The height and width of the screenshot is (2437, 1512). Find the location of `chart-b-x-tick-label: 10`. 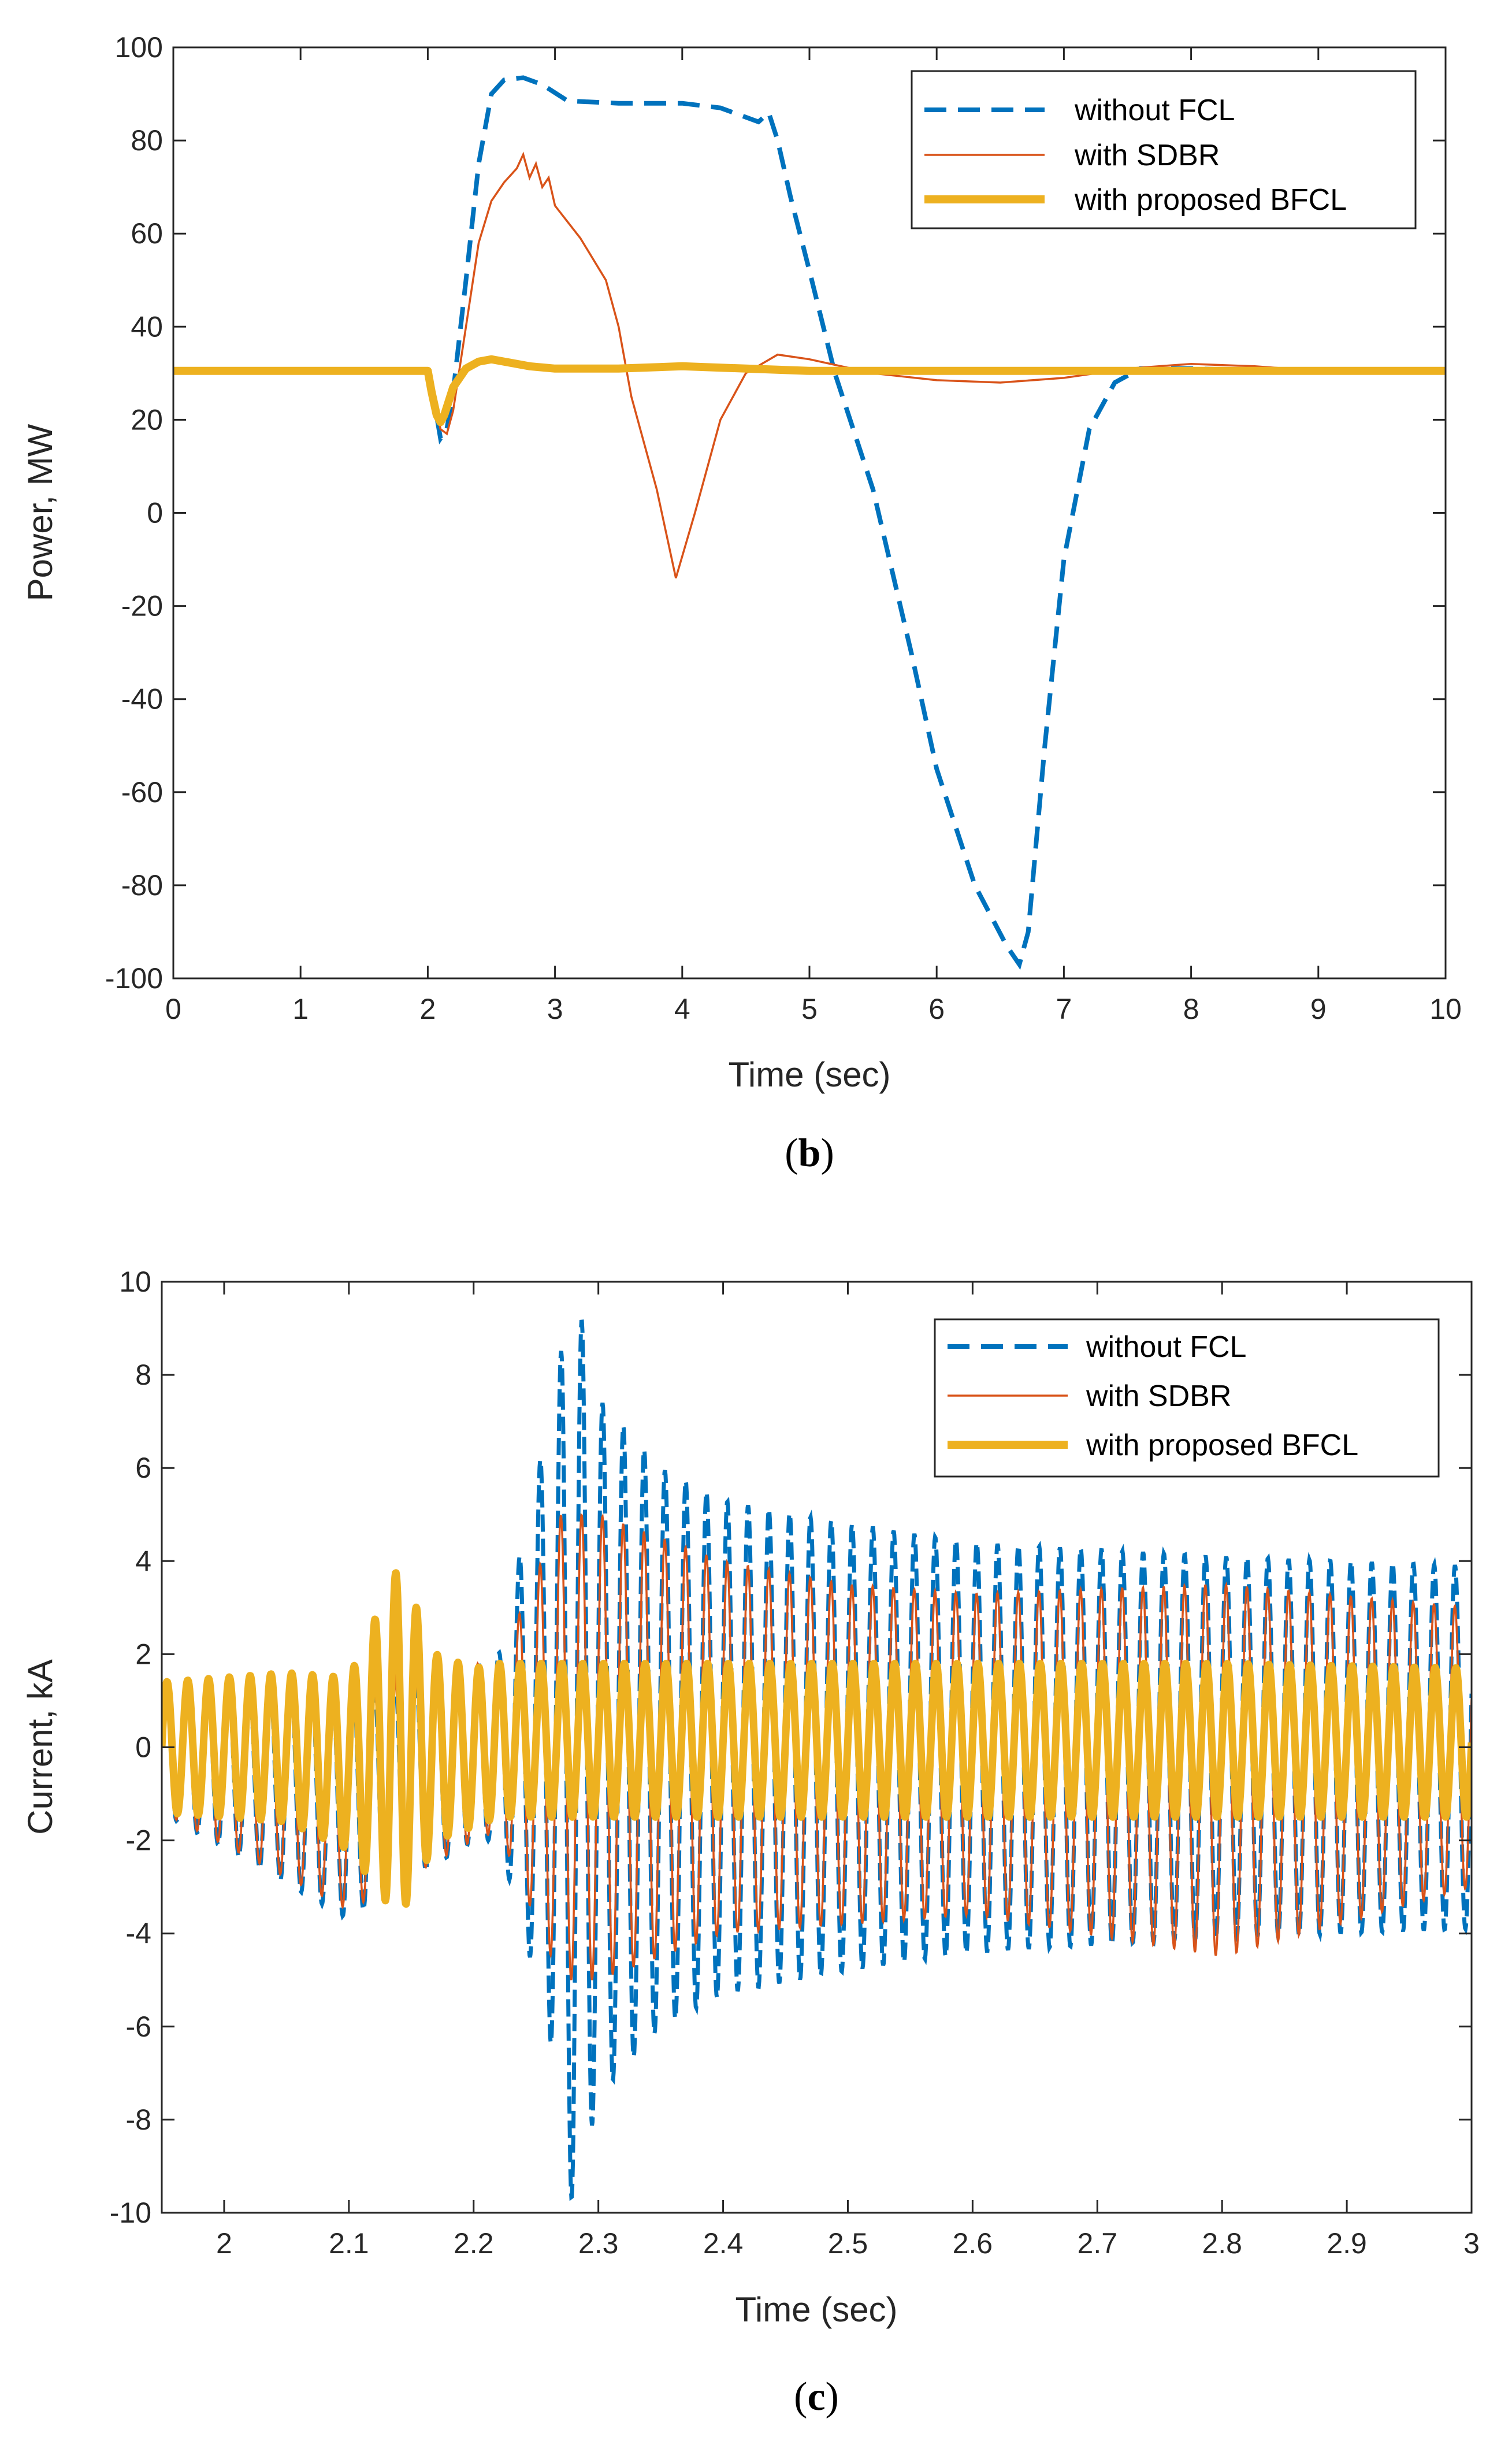

chart-b-x-tick-label: 10 is located at coordinates (1445, 1009).